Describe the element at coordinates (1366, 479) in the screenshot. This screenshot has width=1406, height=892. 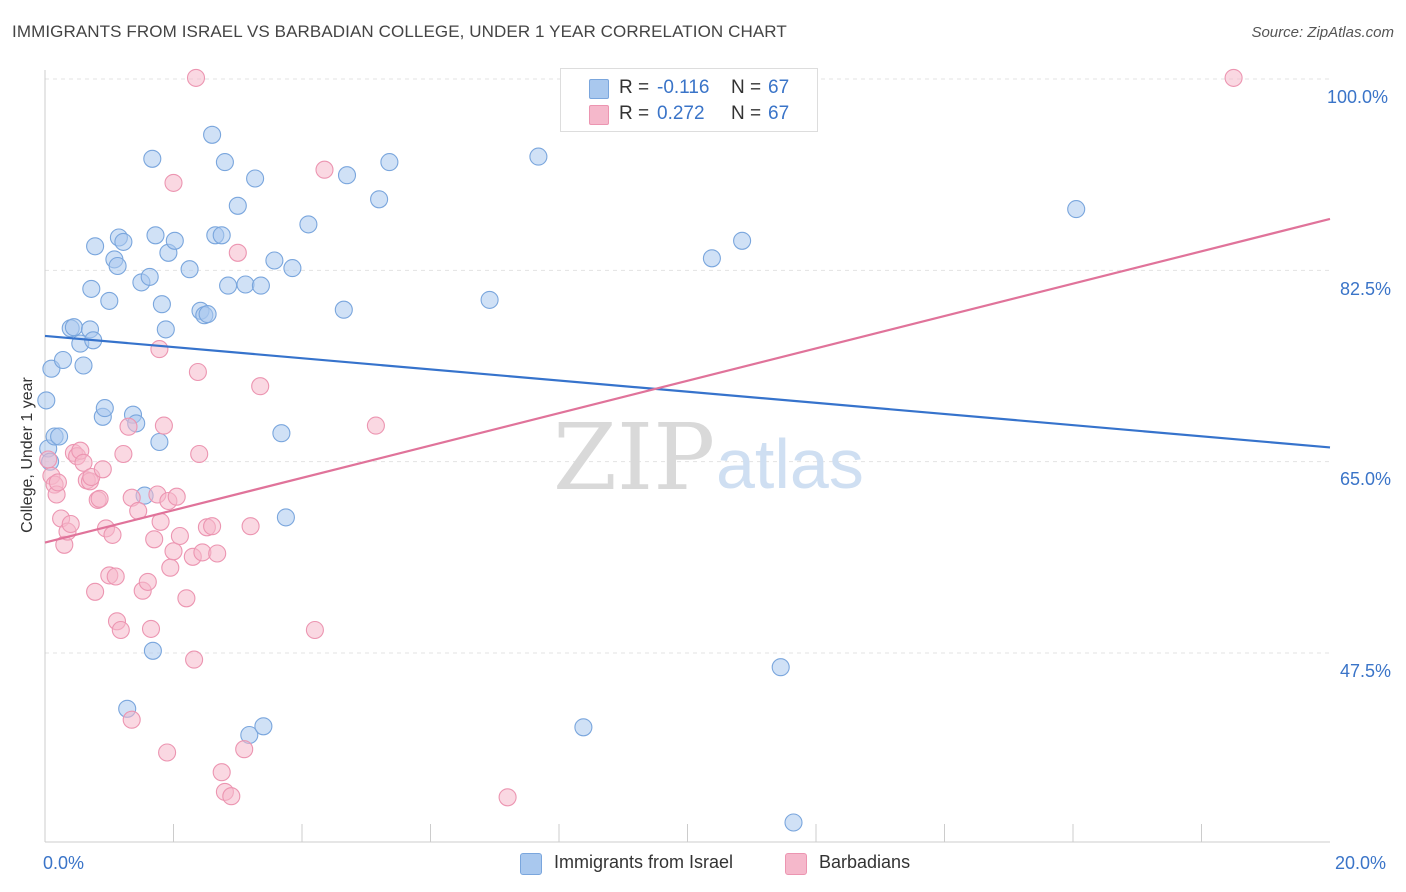
I see `y-tick-label-65: 65.0%` at that location.